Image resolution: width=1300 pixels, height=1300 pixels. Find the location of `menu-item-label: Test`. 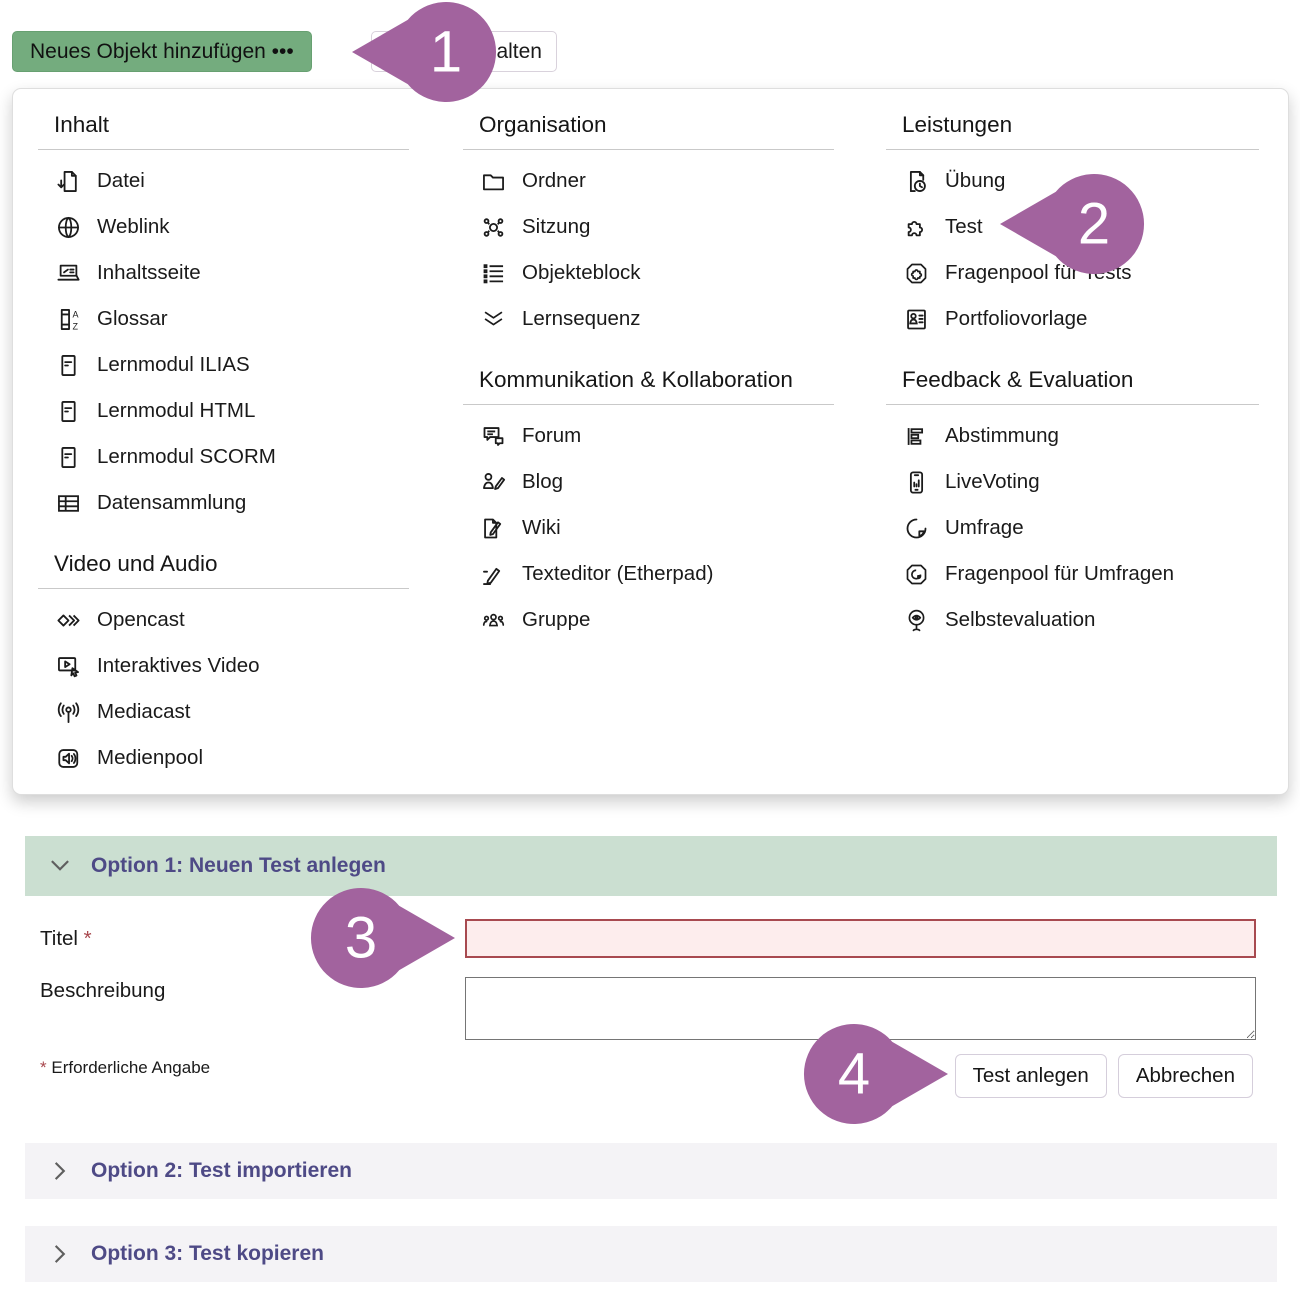

menu-item-label: Test is located at coordinates (964, 226).